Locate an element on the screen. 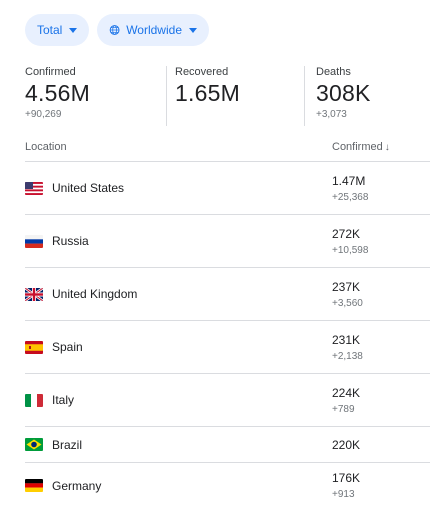  stat-value: 308K is located at coordinates (343, 93).